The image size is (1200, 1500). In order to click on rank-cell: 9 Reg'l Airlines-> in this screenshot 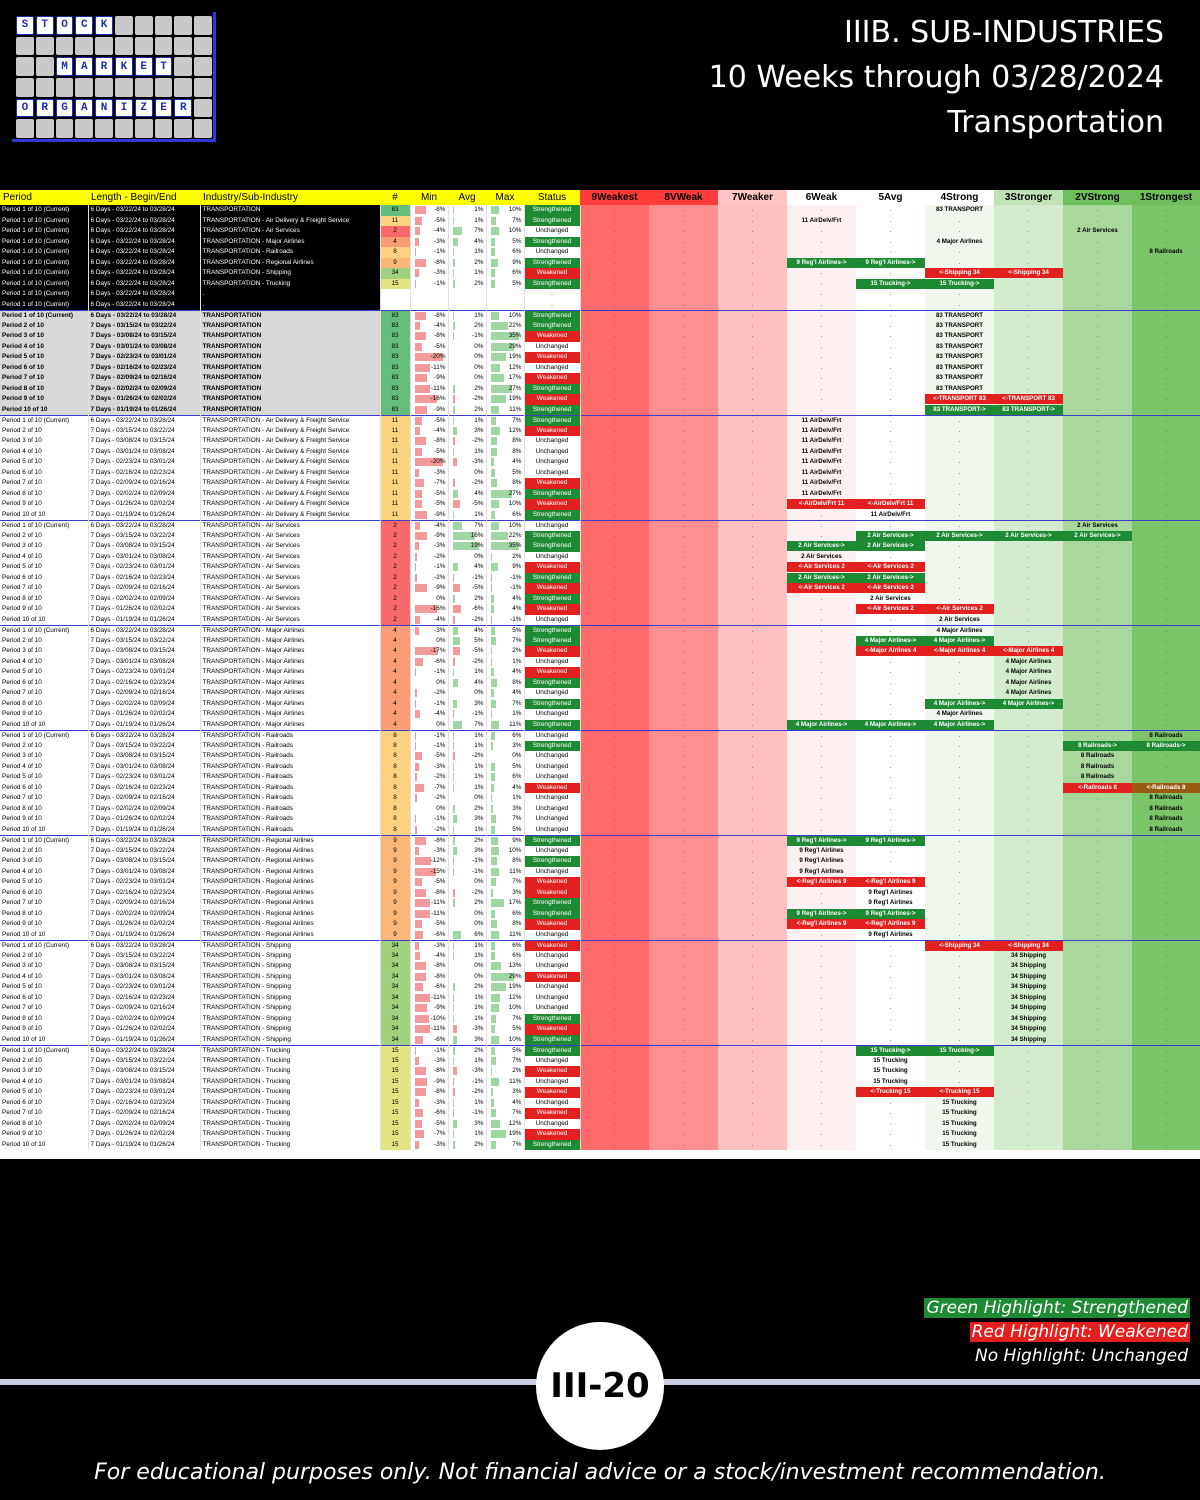, I will do `click(890, 262)`.